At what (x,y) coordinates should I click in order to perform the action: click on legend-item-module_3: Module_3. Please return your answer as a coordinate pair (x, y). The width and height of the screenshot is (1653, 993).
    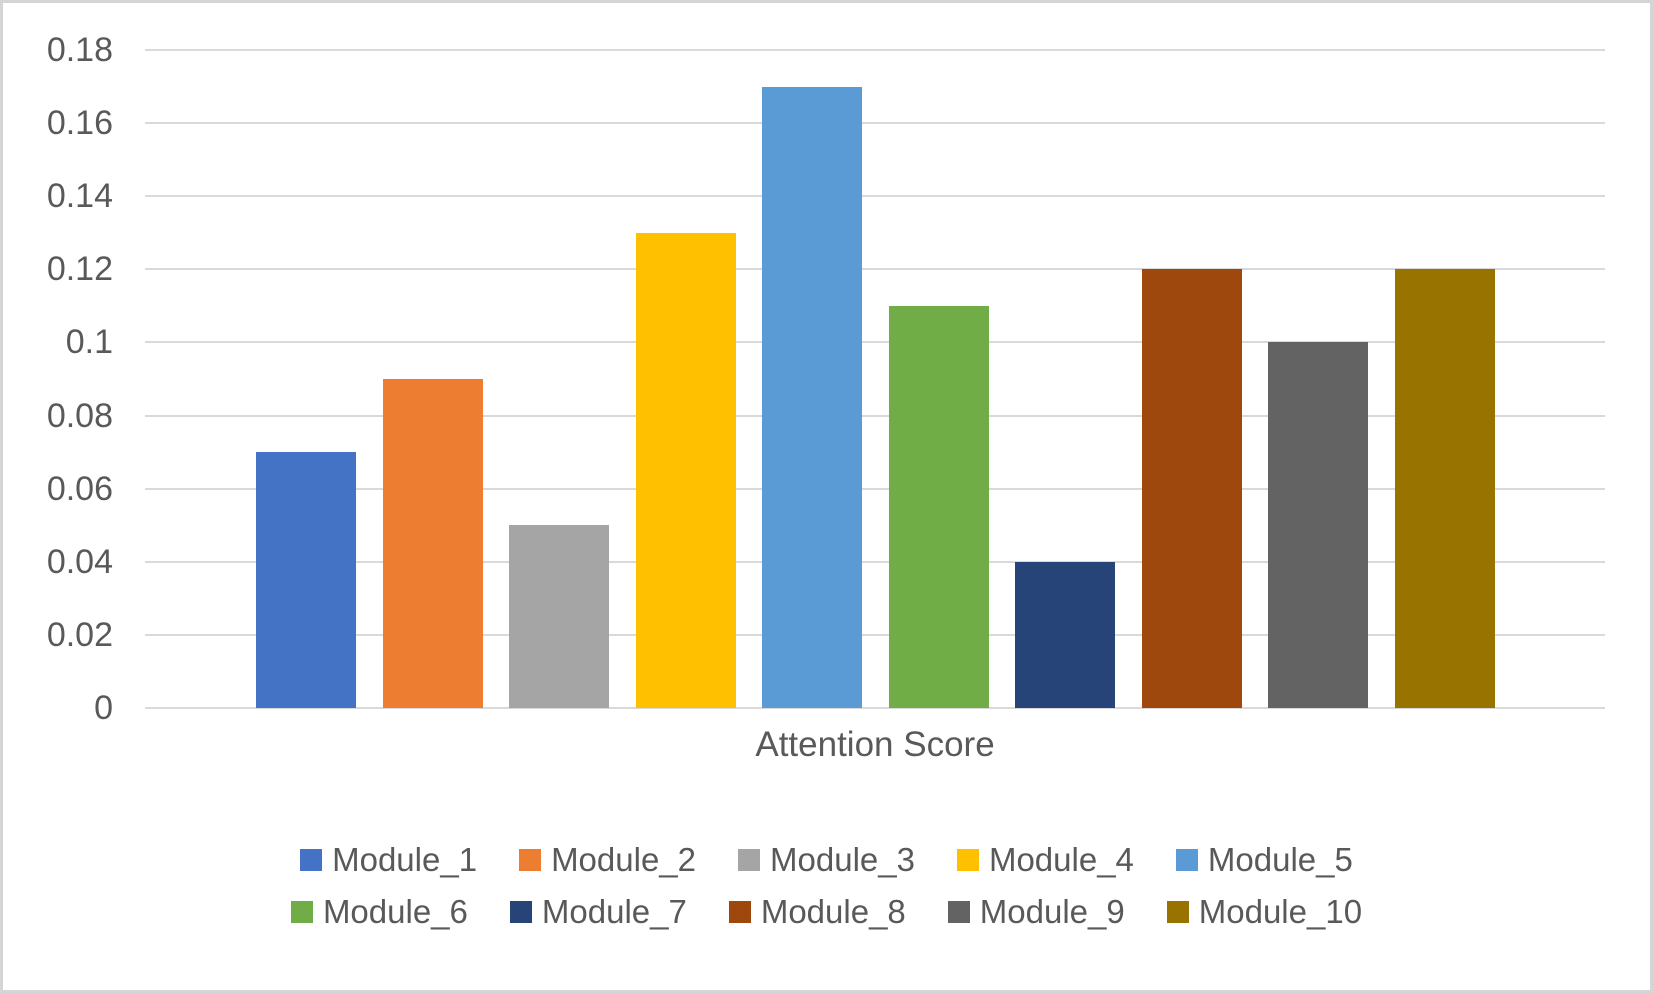
    Looking at the image, I should click on (826, 860).